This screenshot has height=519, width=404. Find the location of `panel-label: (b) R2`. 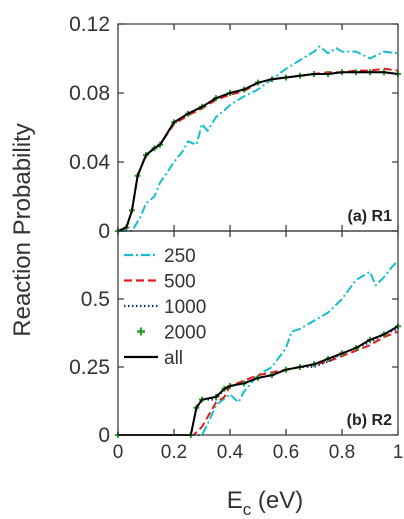

panel-label: (b) R2 is located at coordinates (369, 420).